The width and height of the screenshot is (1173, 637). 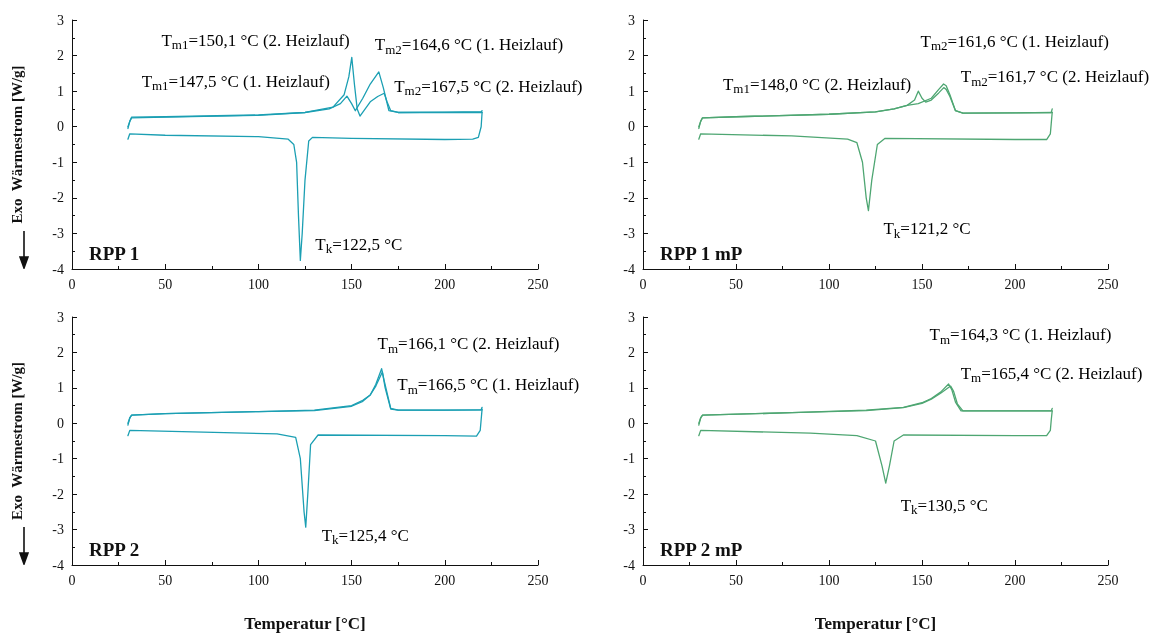 What do you see at coordinates (701, 549) in the screenshot?
I see `text: RPP 2 mP` at bounding box center [701, 549].